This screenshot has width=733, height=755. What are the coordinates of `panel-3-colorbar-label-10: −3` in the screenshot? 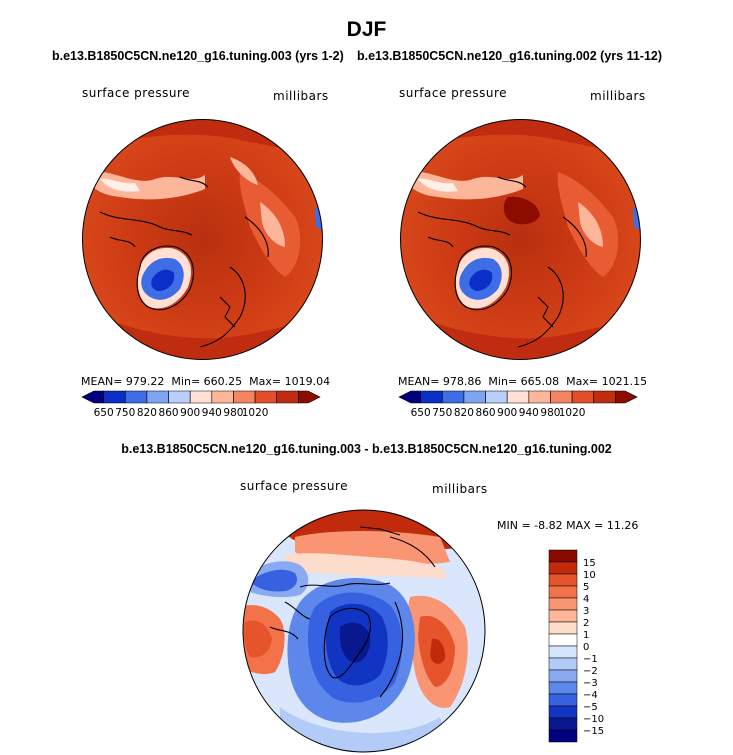 It's located at (590, 683).